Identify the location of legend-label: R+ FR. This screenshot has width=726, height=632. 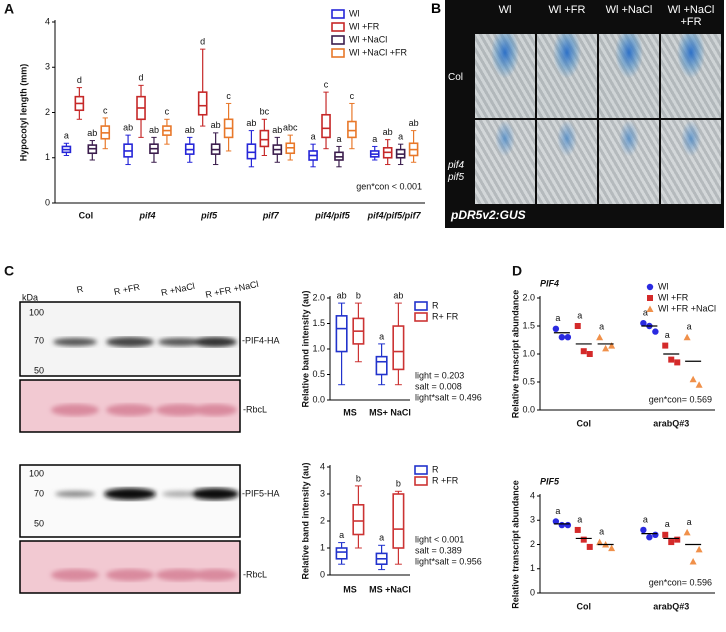
(445, 316).